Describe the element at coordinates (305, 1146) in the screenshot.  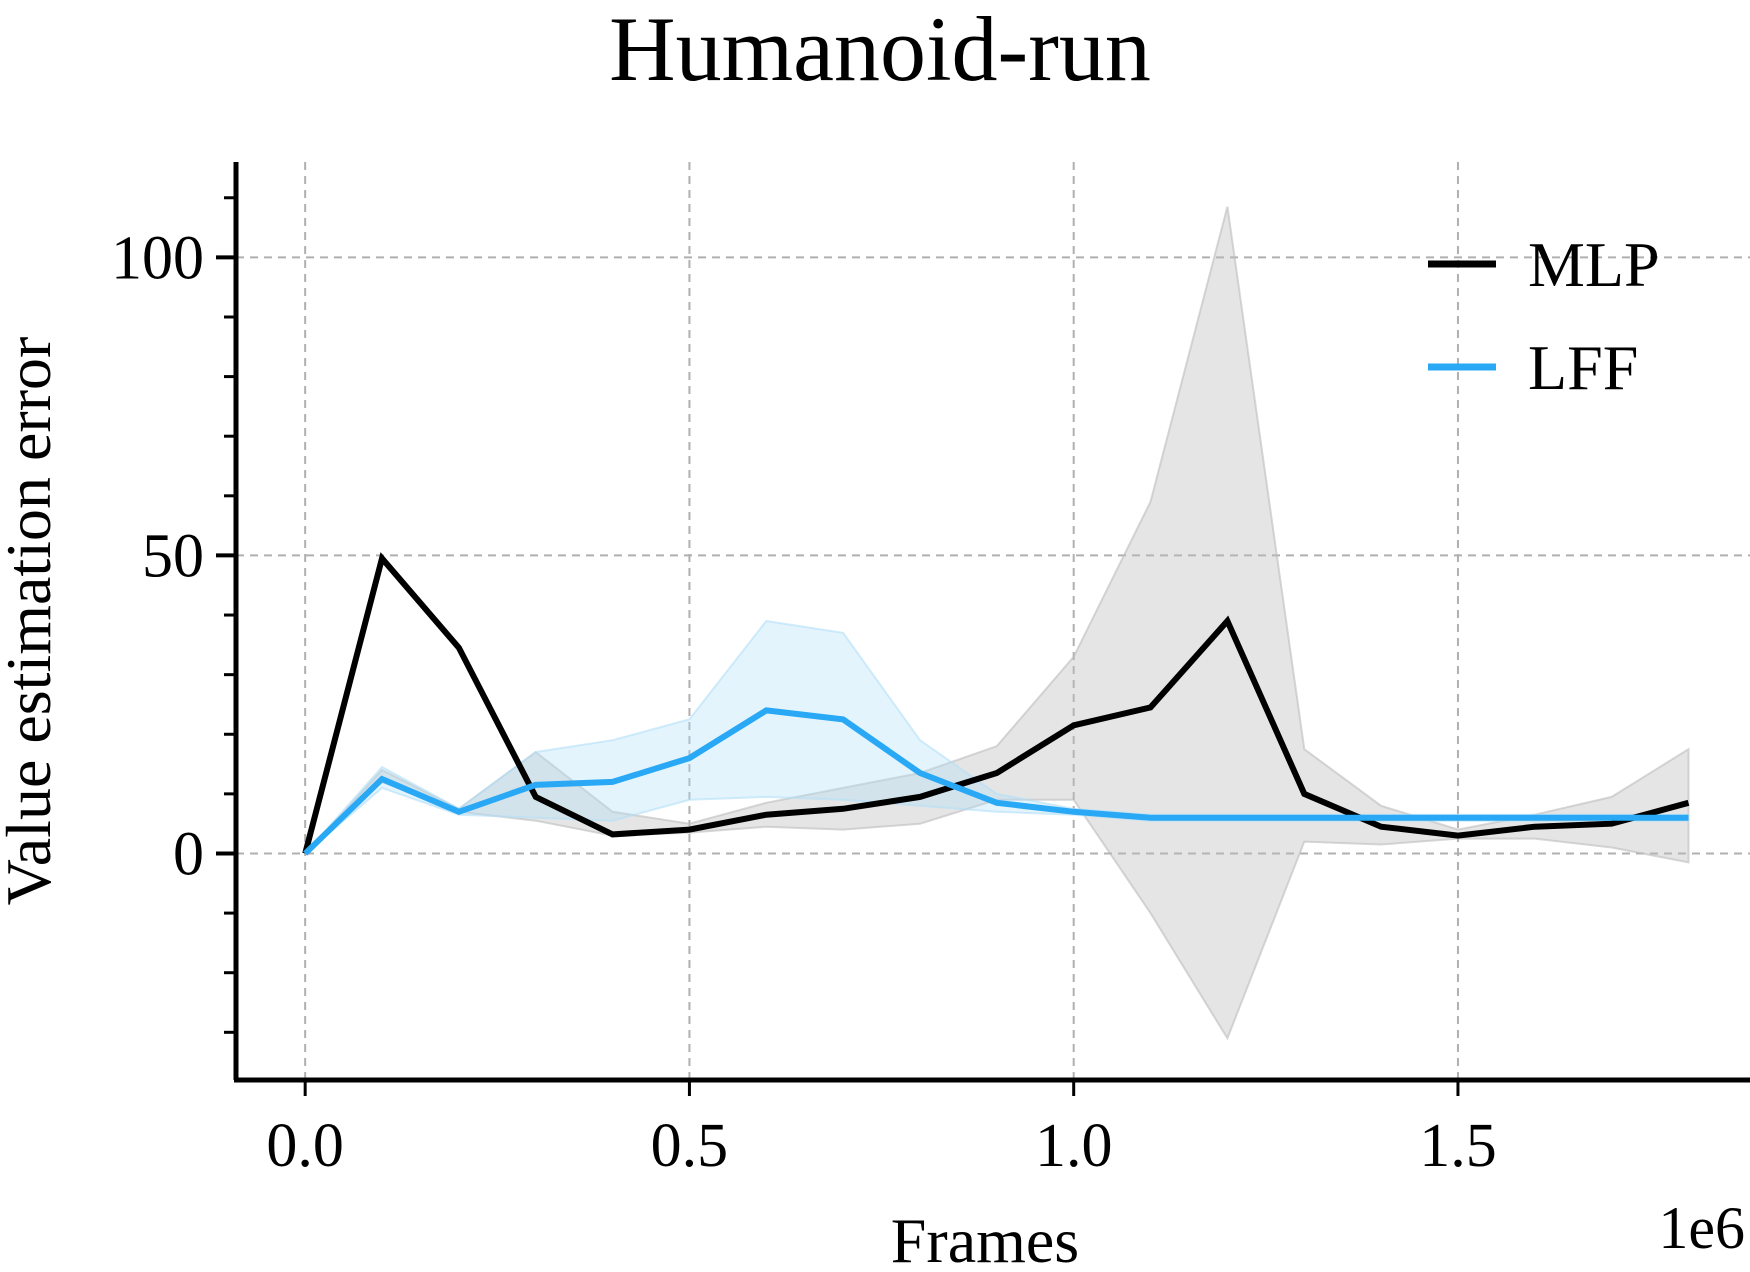
I see `x-tick-label: 0.0` at that location.